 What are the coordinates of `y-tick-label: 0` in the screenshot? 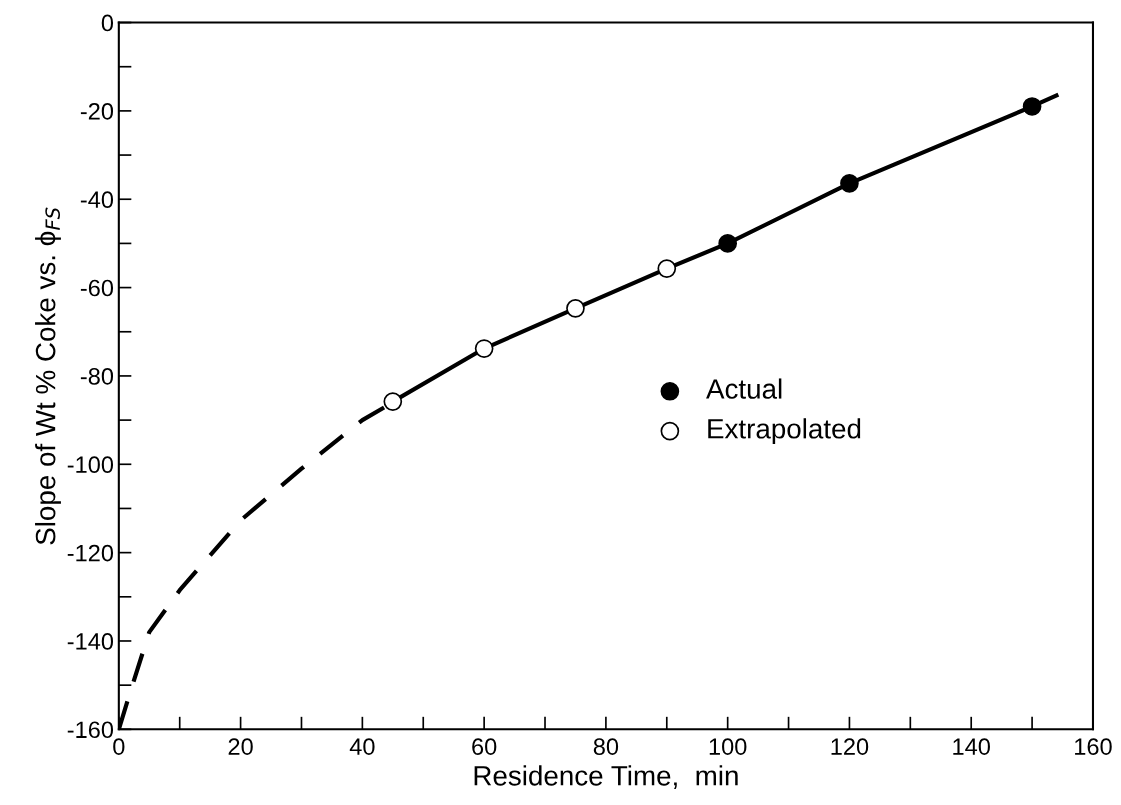 It's located at (107, 23).